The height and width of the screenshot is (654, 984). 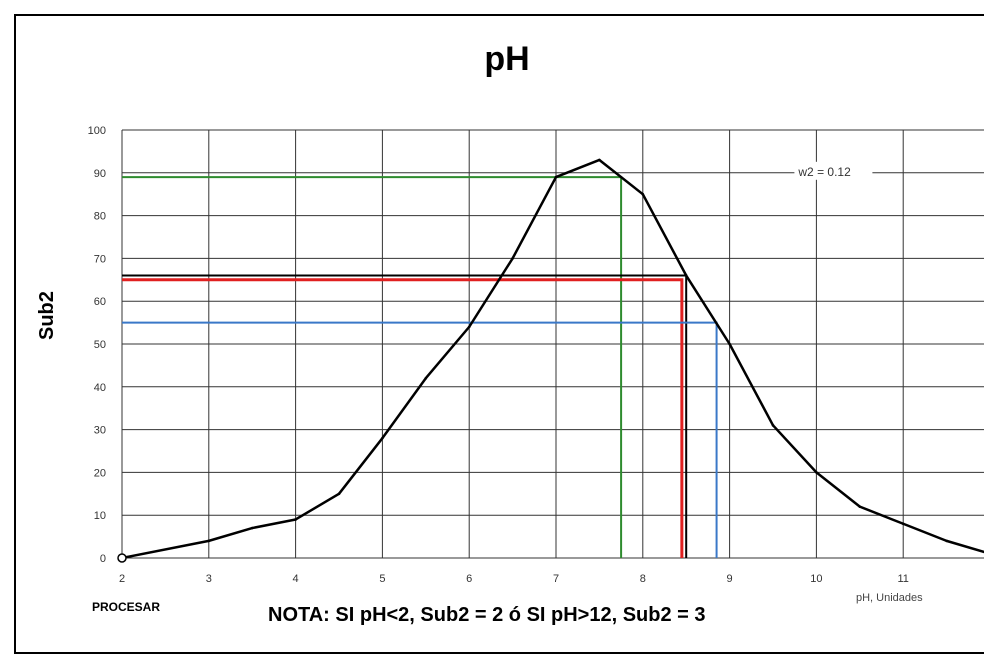 I want to click on y-tick-label: 70, so click(x=100, y=259).